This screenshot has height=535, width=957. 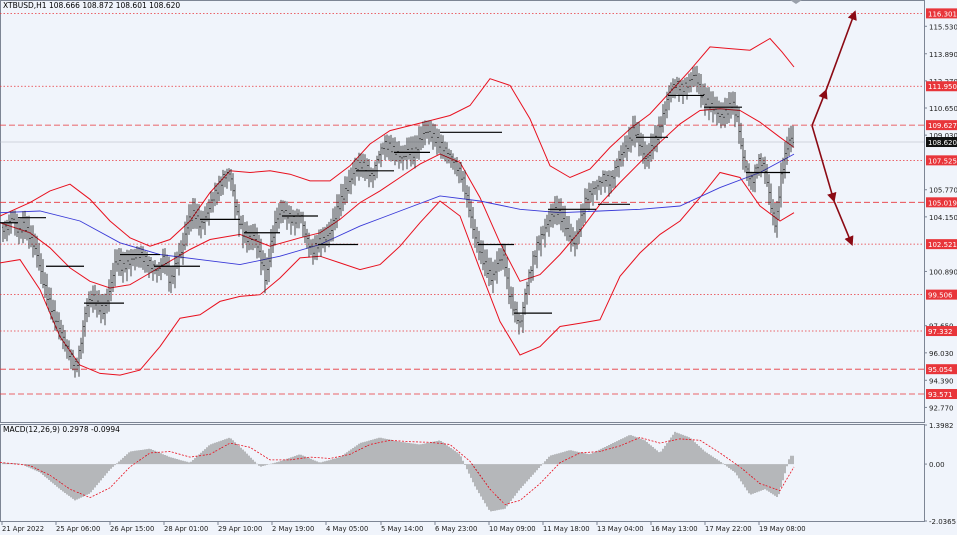 What do you see at coordinates (186, 529) in the screenshot?
I see `time-tick-label: 28 Apr 01:00` at bounding box center [186, 529].